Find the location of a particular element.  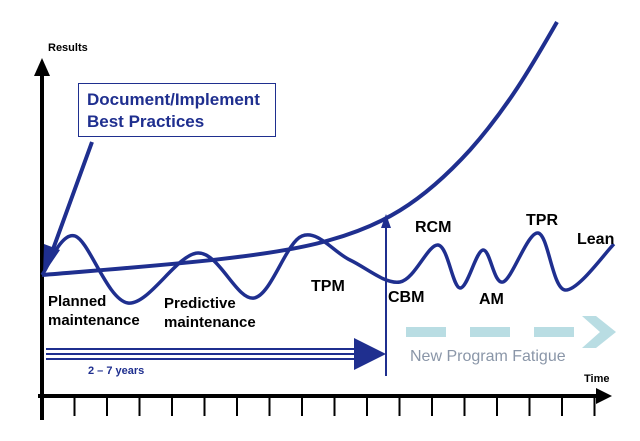

x-axis-label: Time is located at coordinates (597, 379).